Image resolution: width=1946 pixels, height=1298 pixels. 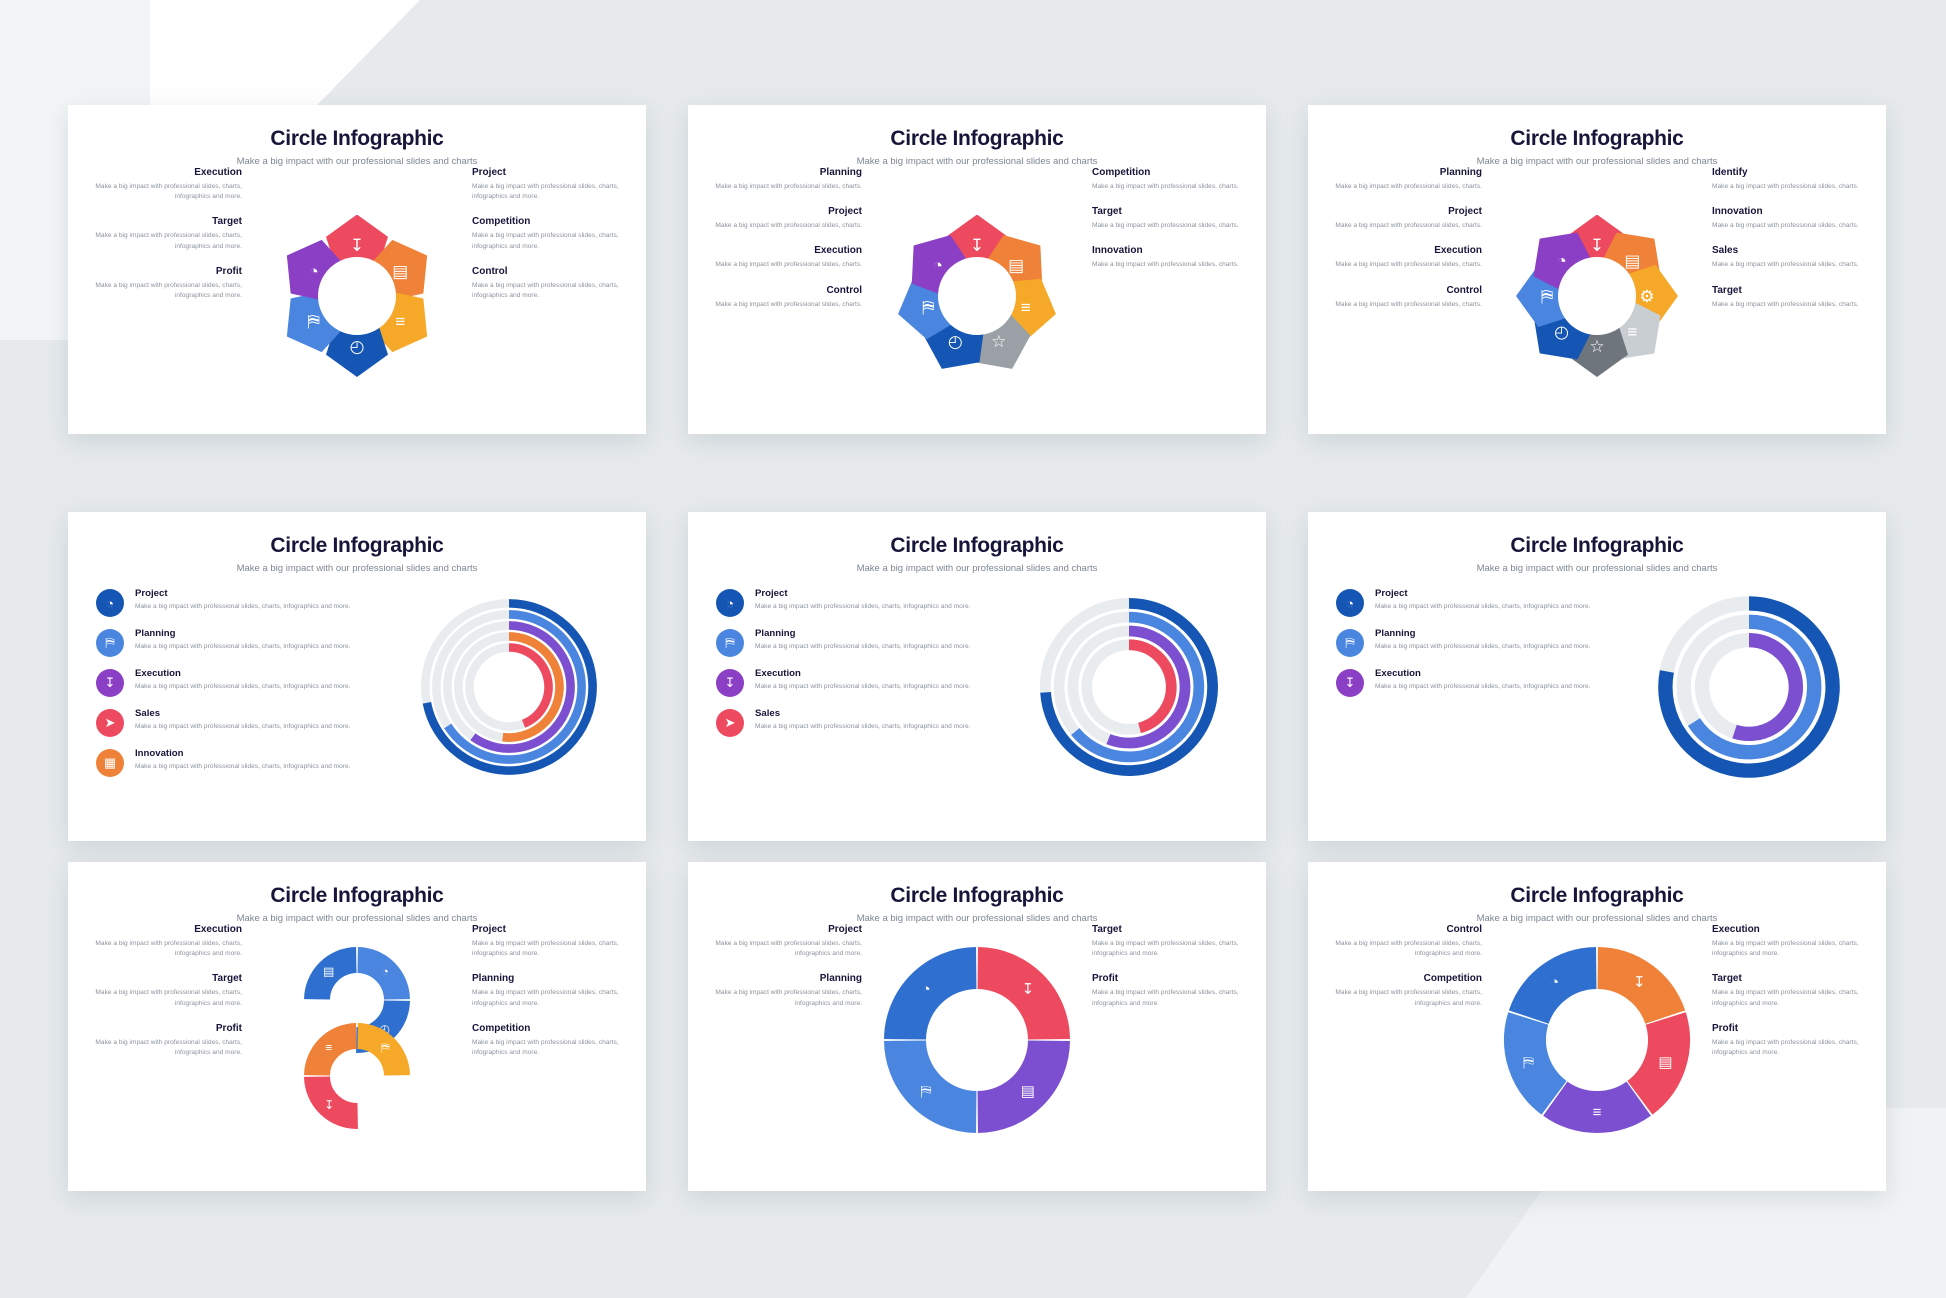 What do you see at coordinates (1597, 295) in the screenshot?
I see `pentagon-flower-chart: ↧ ▤ ⚙ ≡ ☆ ◴ ⛿ ◔` at bounding box center [1597, 295].